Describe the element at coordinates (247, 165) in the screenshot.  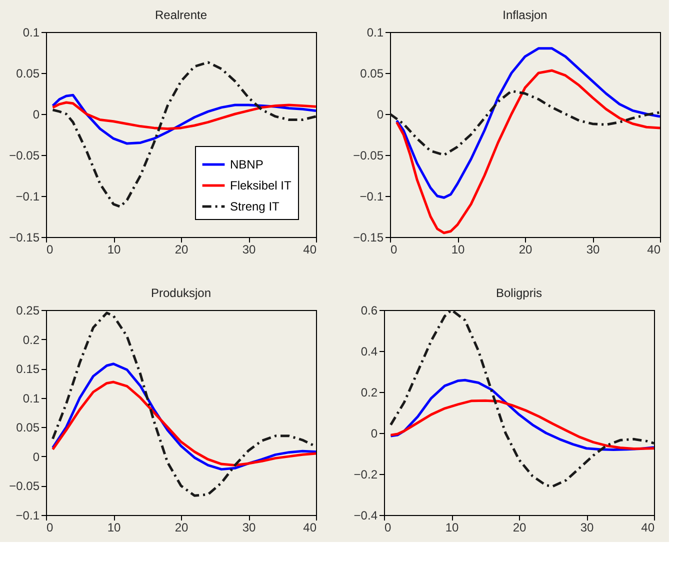
I see `legend-label: NBNP` at that location.